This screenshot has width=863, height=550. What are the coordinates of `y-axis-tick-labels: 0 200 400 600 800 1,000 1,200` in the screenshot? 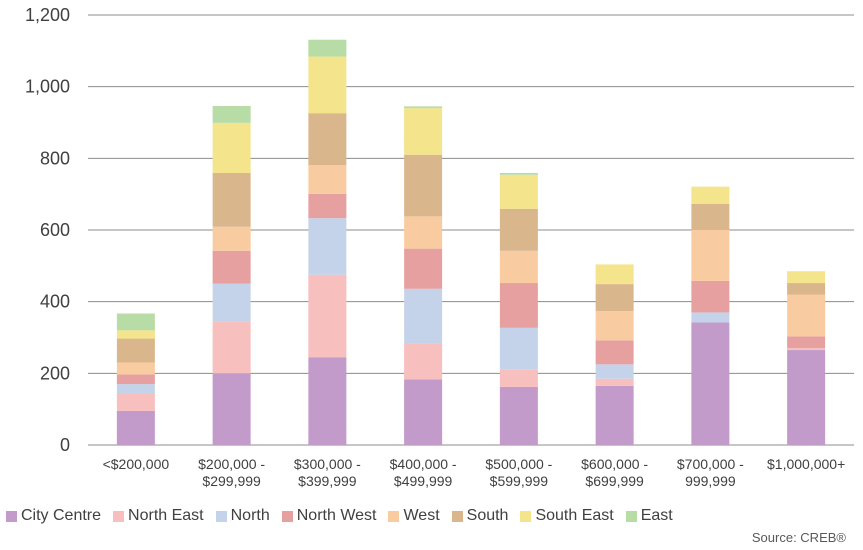 It's located at (47, 230).